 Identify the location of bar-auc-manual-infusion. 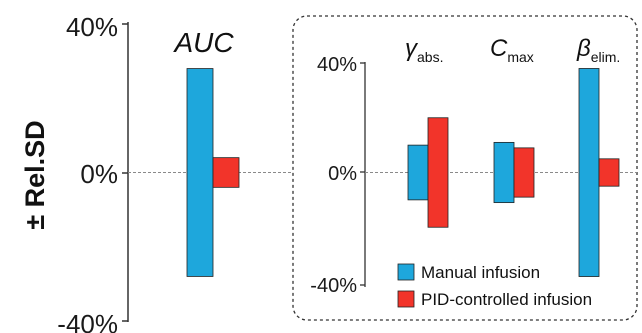
(200, 172).